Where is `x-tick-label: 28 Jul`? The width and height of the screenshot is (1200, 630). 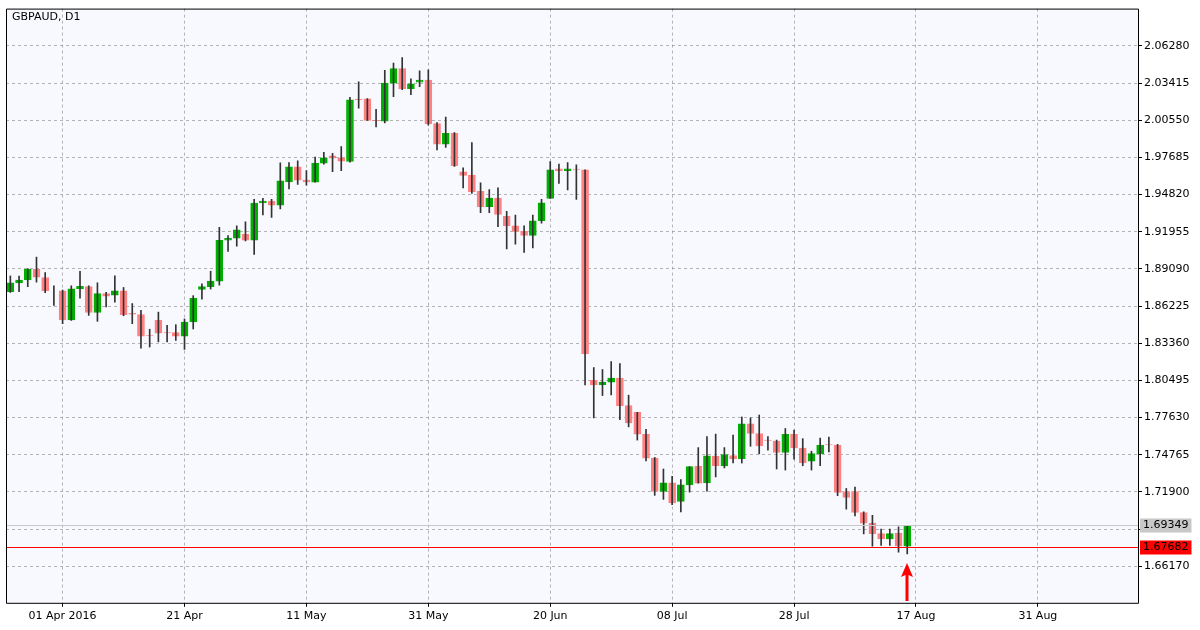
x-tick-label: 28 Jul is located at coordinates (794, 616).